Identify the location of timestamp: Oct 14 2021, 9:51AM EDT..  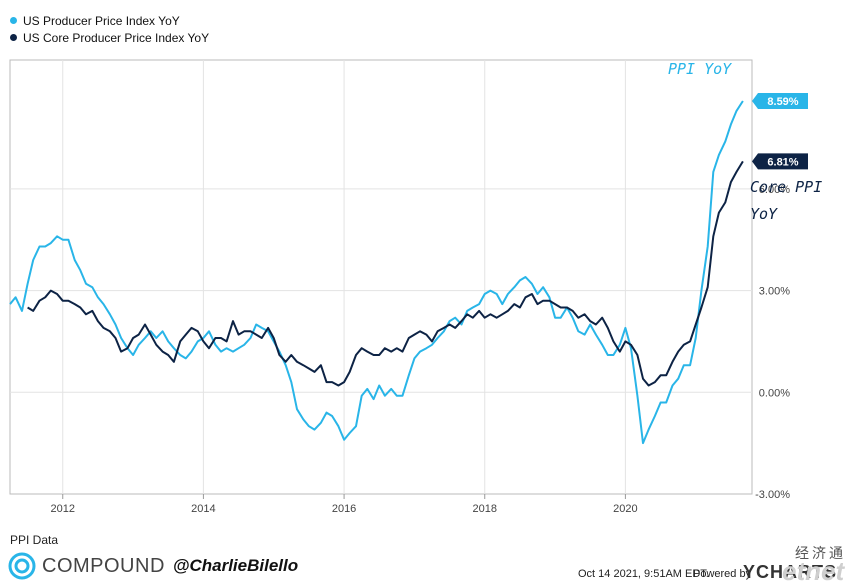
(643, 574).